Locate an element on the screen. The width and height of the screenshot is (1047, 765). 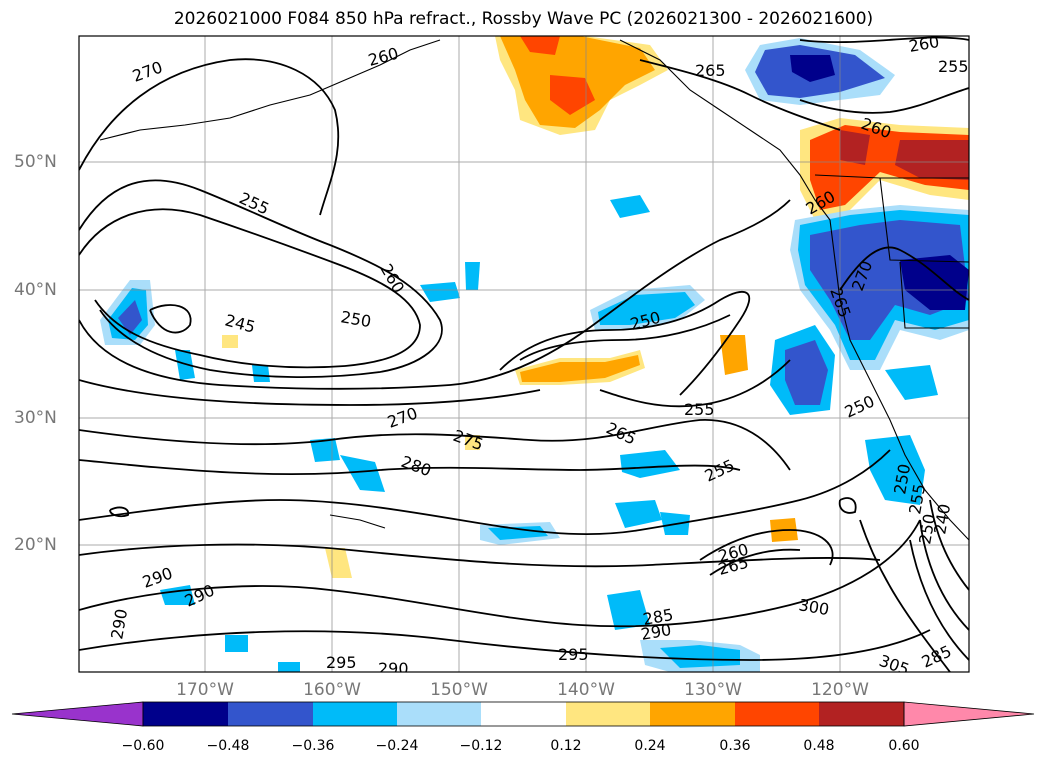
colorbar-tick-label: 0.24 is located at coordinates (650, 746).